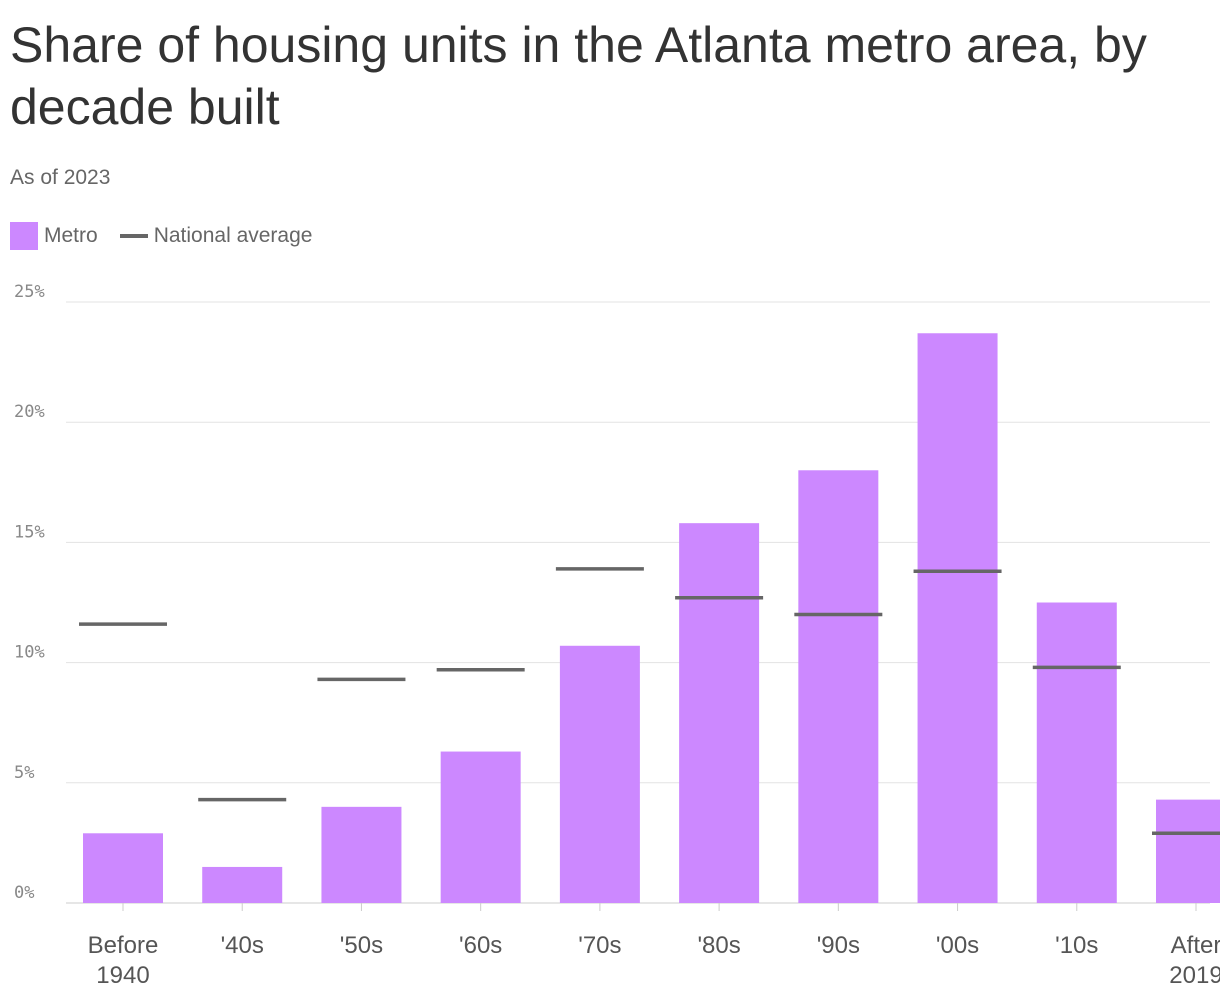 This screenshot has height=1008, width=1220. What do you see at coordinates (242, 945) in the screenshot?
I see `x-tick-label: '40s` at bounding box center [242, 945].